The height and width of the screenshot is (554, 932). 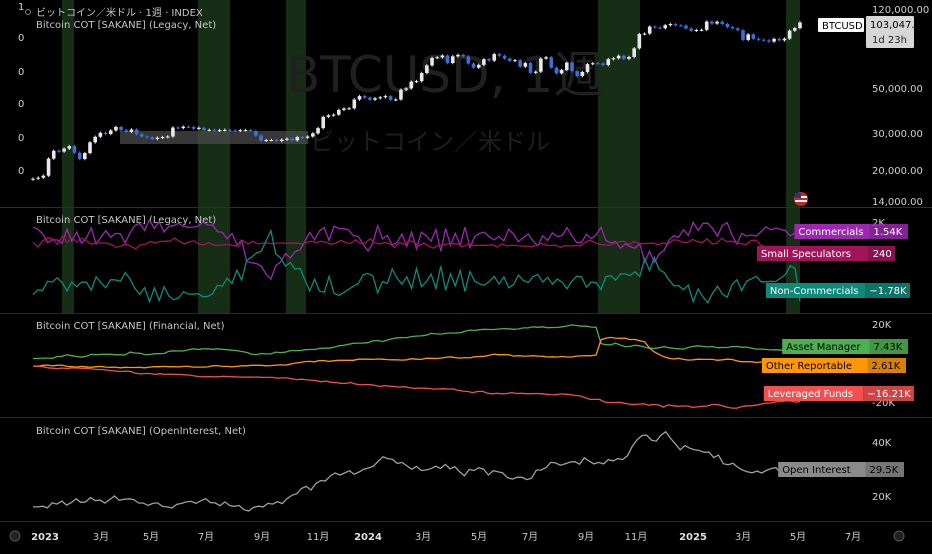 What do you see at coordinates (882, 443) in the screenshot?
I see `pane-tick: 40K` at bounding box center [882, 443].